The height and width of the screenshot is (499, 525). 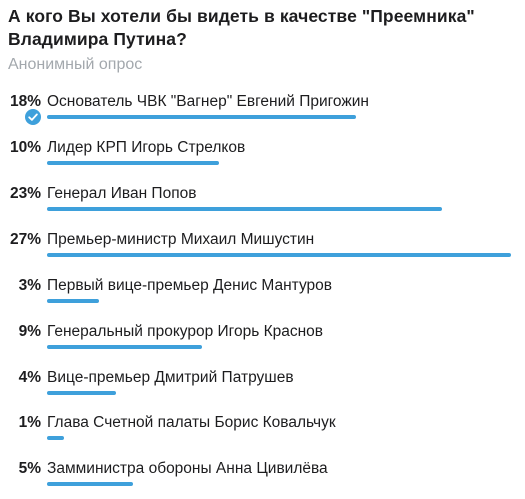 I want to click on option-percent: 4%, so click(x=20, y=378).